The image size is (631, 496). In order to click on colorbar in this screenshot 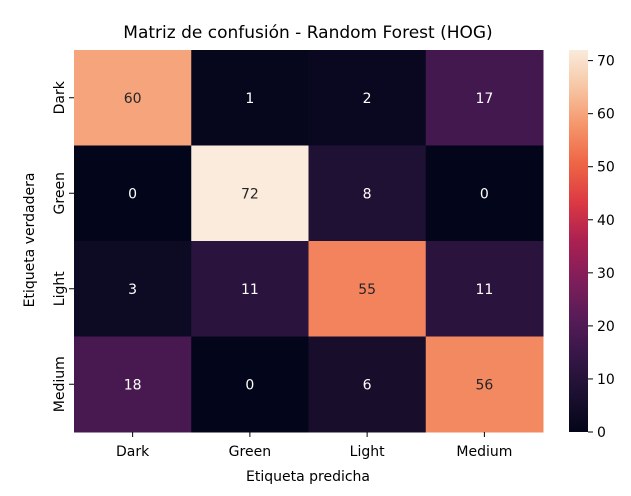, I will do `click(578, 241)`.